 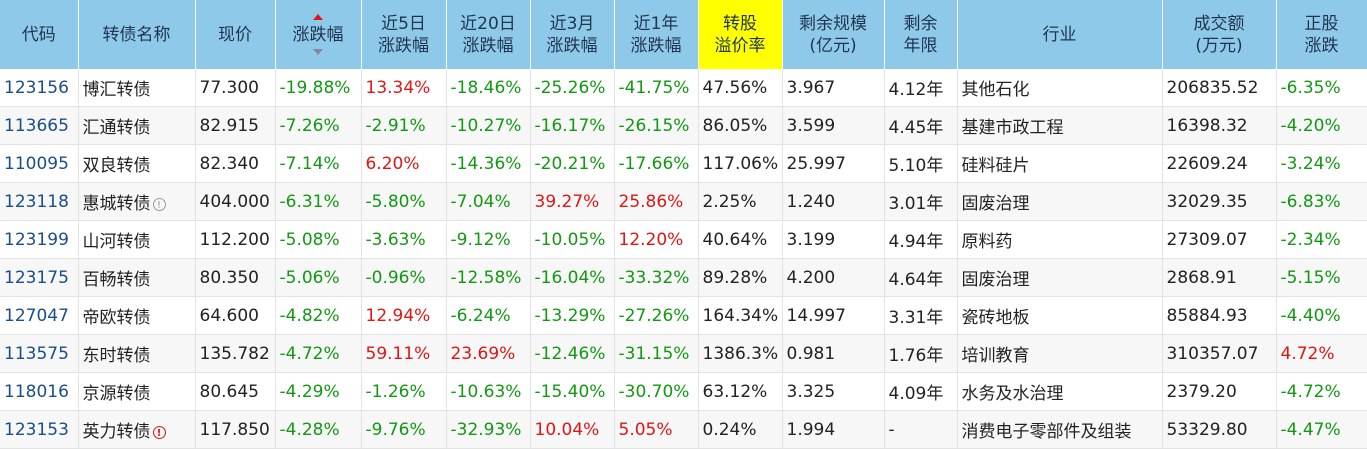 I want to click on column-header-sublabel: 年限, so click(x=920, y=45).